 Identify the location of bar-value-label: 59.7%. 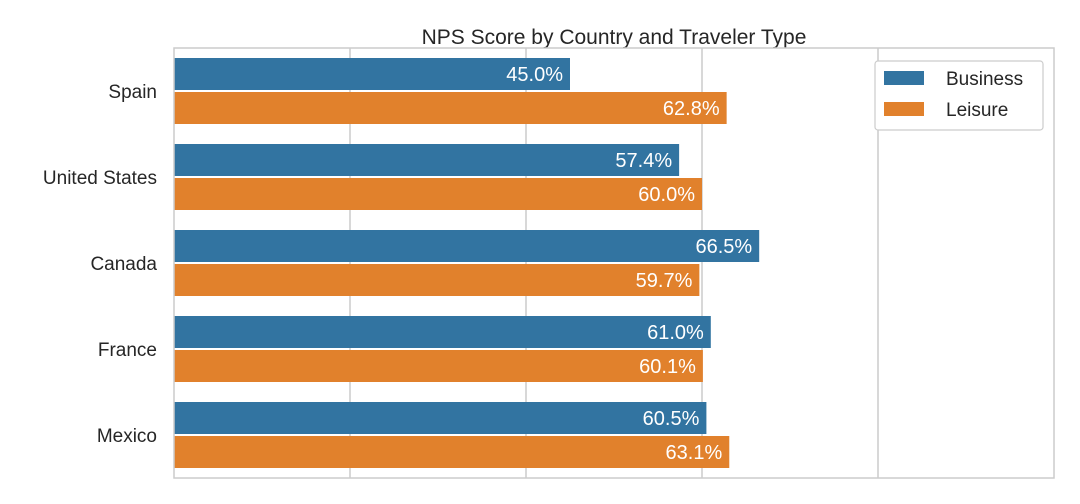
(664, 281).